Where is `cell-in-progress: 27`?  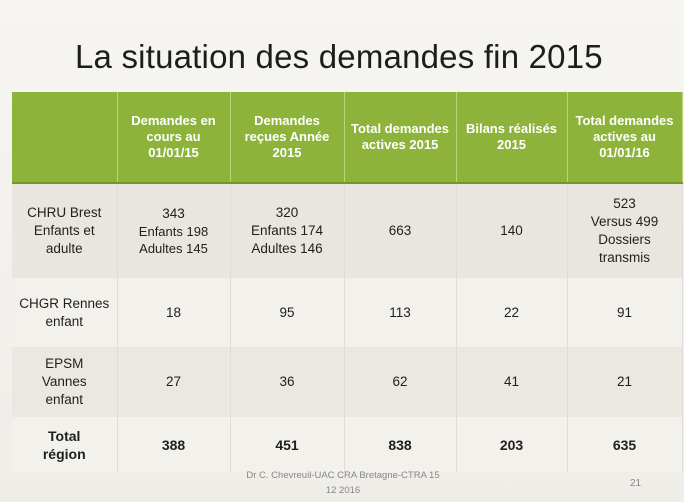 cell-in-progress: 27 is located at coordinates (174, 382).